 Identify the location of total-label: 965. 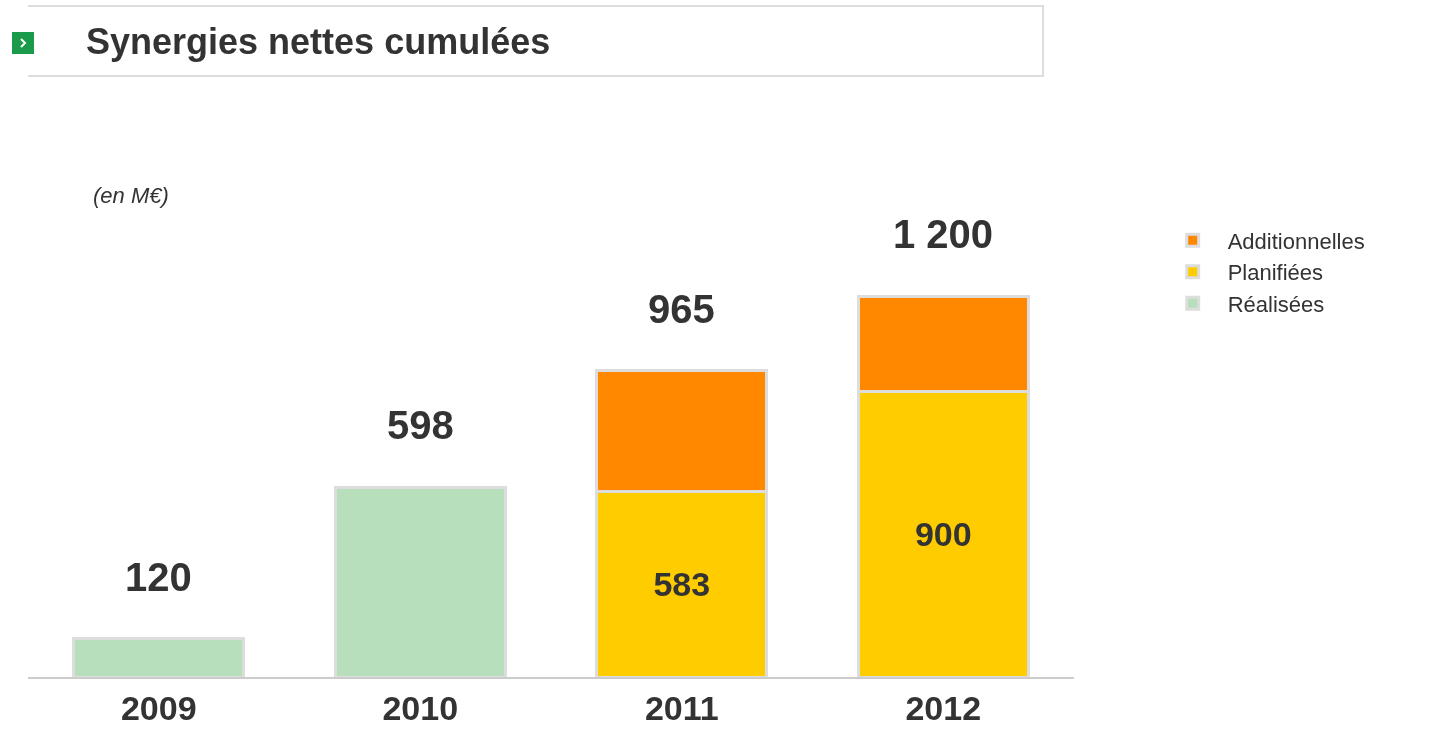
(681, 309).